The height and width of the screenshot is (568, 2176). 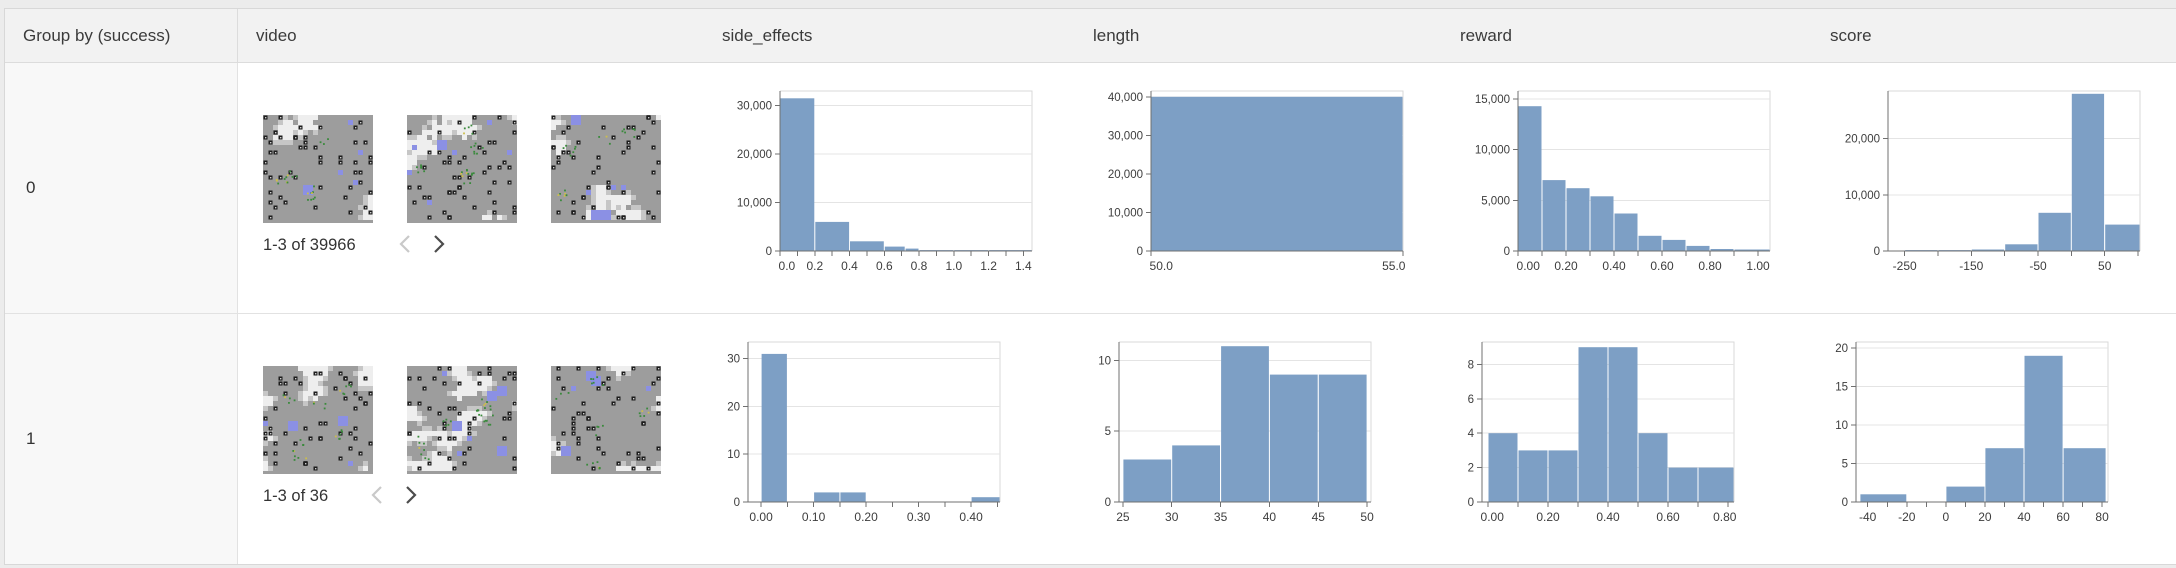 I want to click on svg-text: 40,000, so click(x=1125, y=98).